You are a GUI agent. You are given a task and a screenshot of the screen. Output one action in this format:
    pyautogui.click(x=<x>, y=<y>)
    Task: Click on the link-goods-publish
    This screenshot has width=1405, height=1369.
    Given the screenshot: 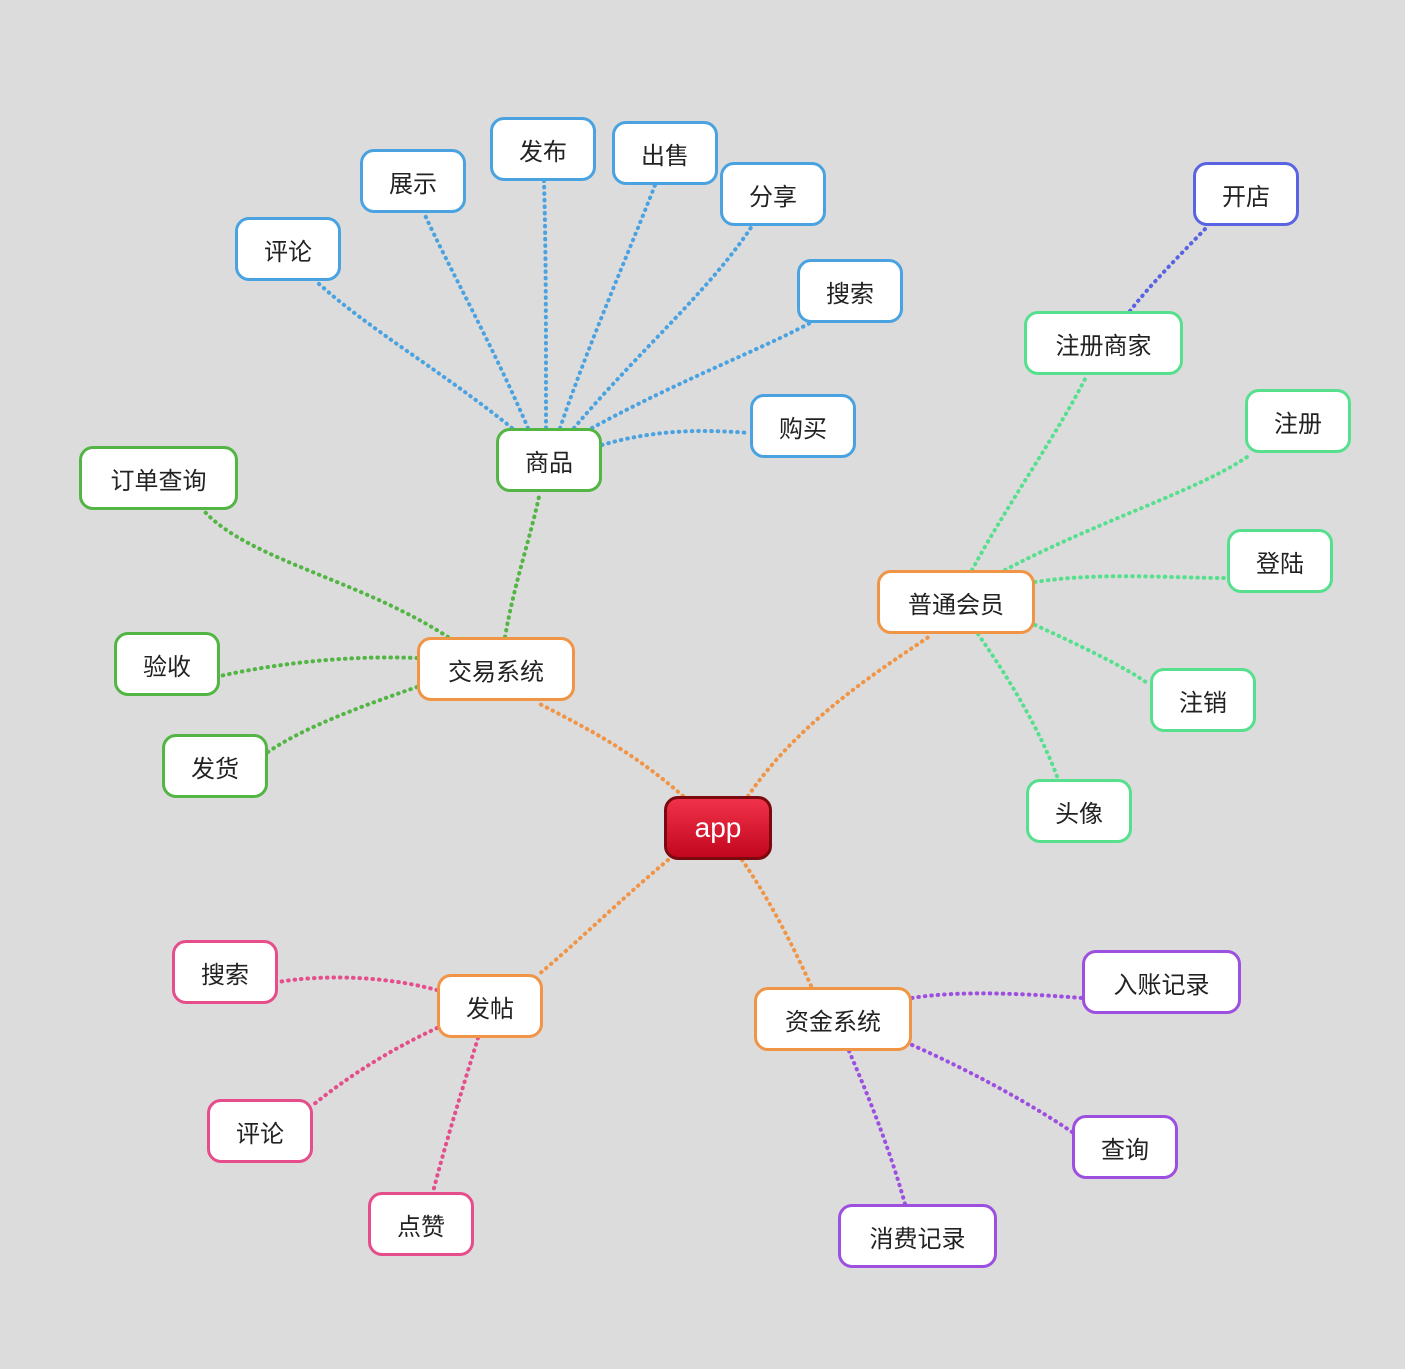 What is the action you would take?
    pyautogui.click(x=545, y=304)
    